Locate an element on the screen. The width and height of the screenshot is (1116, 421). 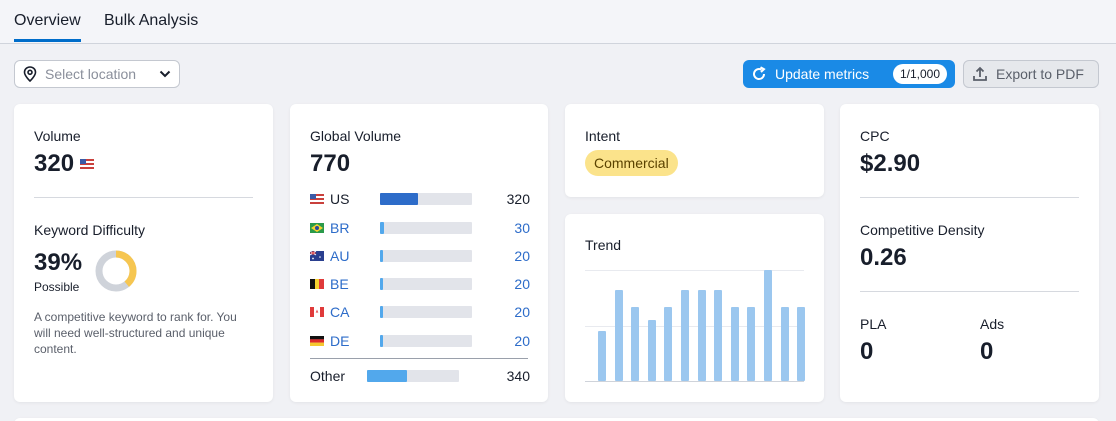
location-placeholder: Select location is located at coordinates (91, 74).